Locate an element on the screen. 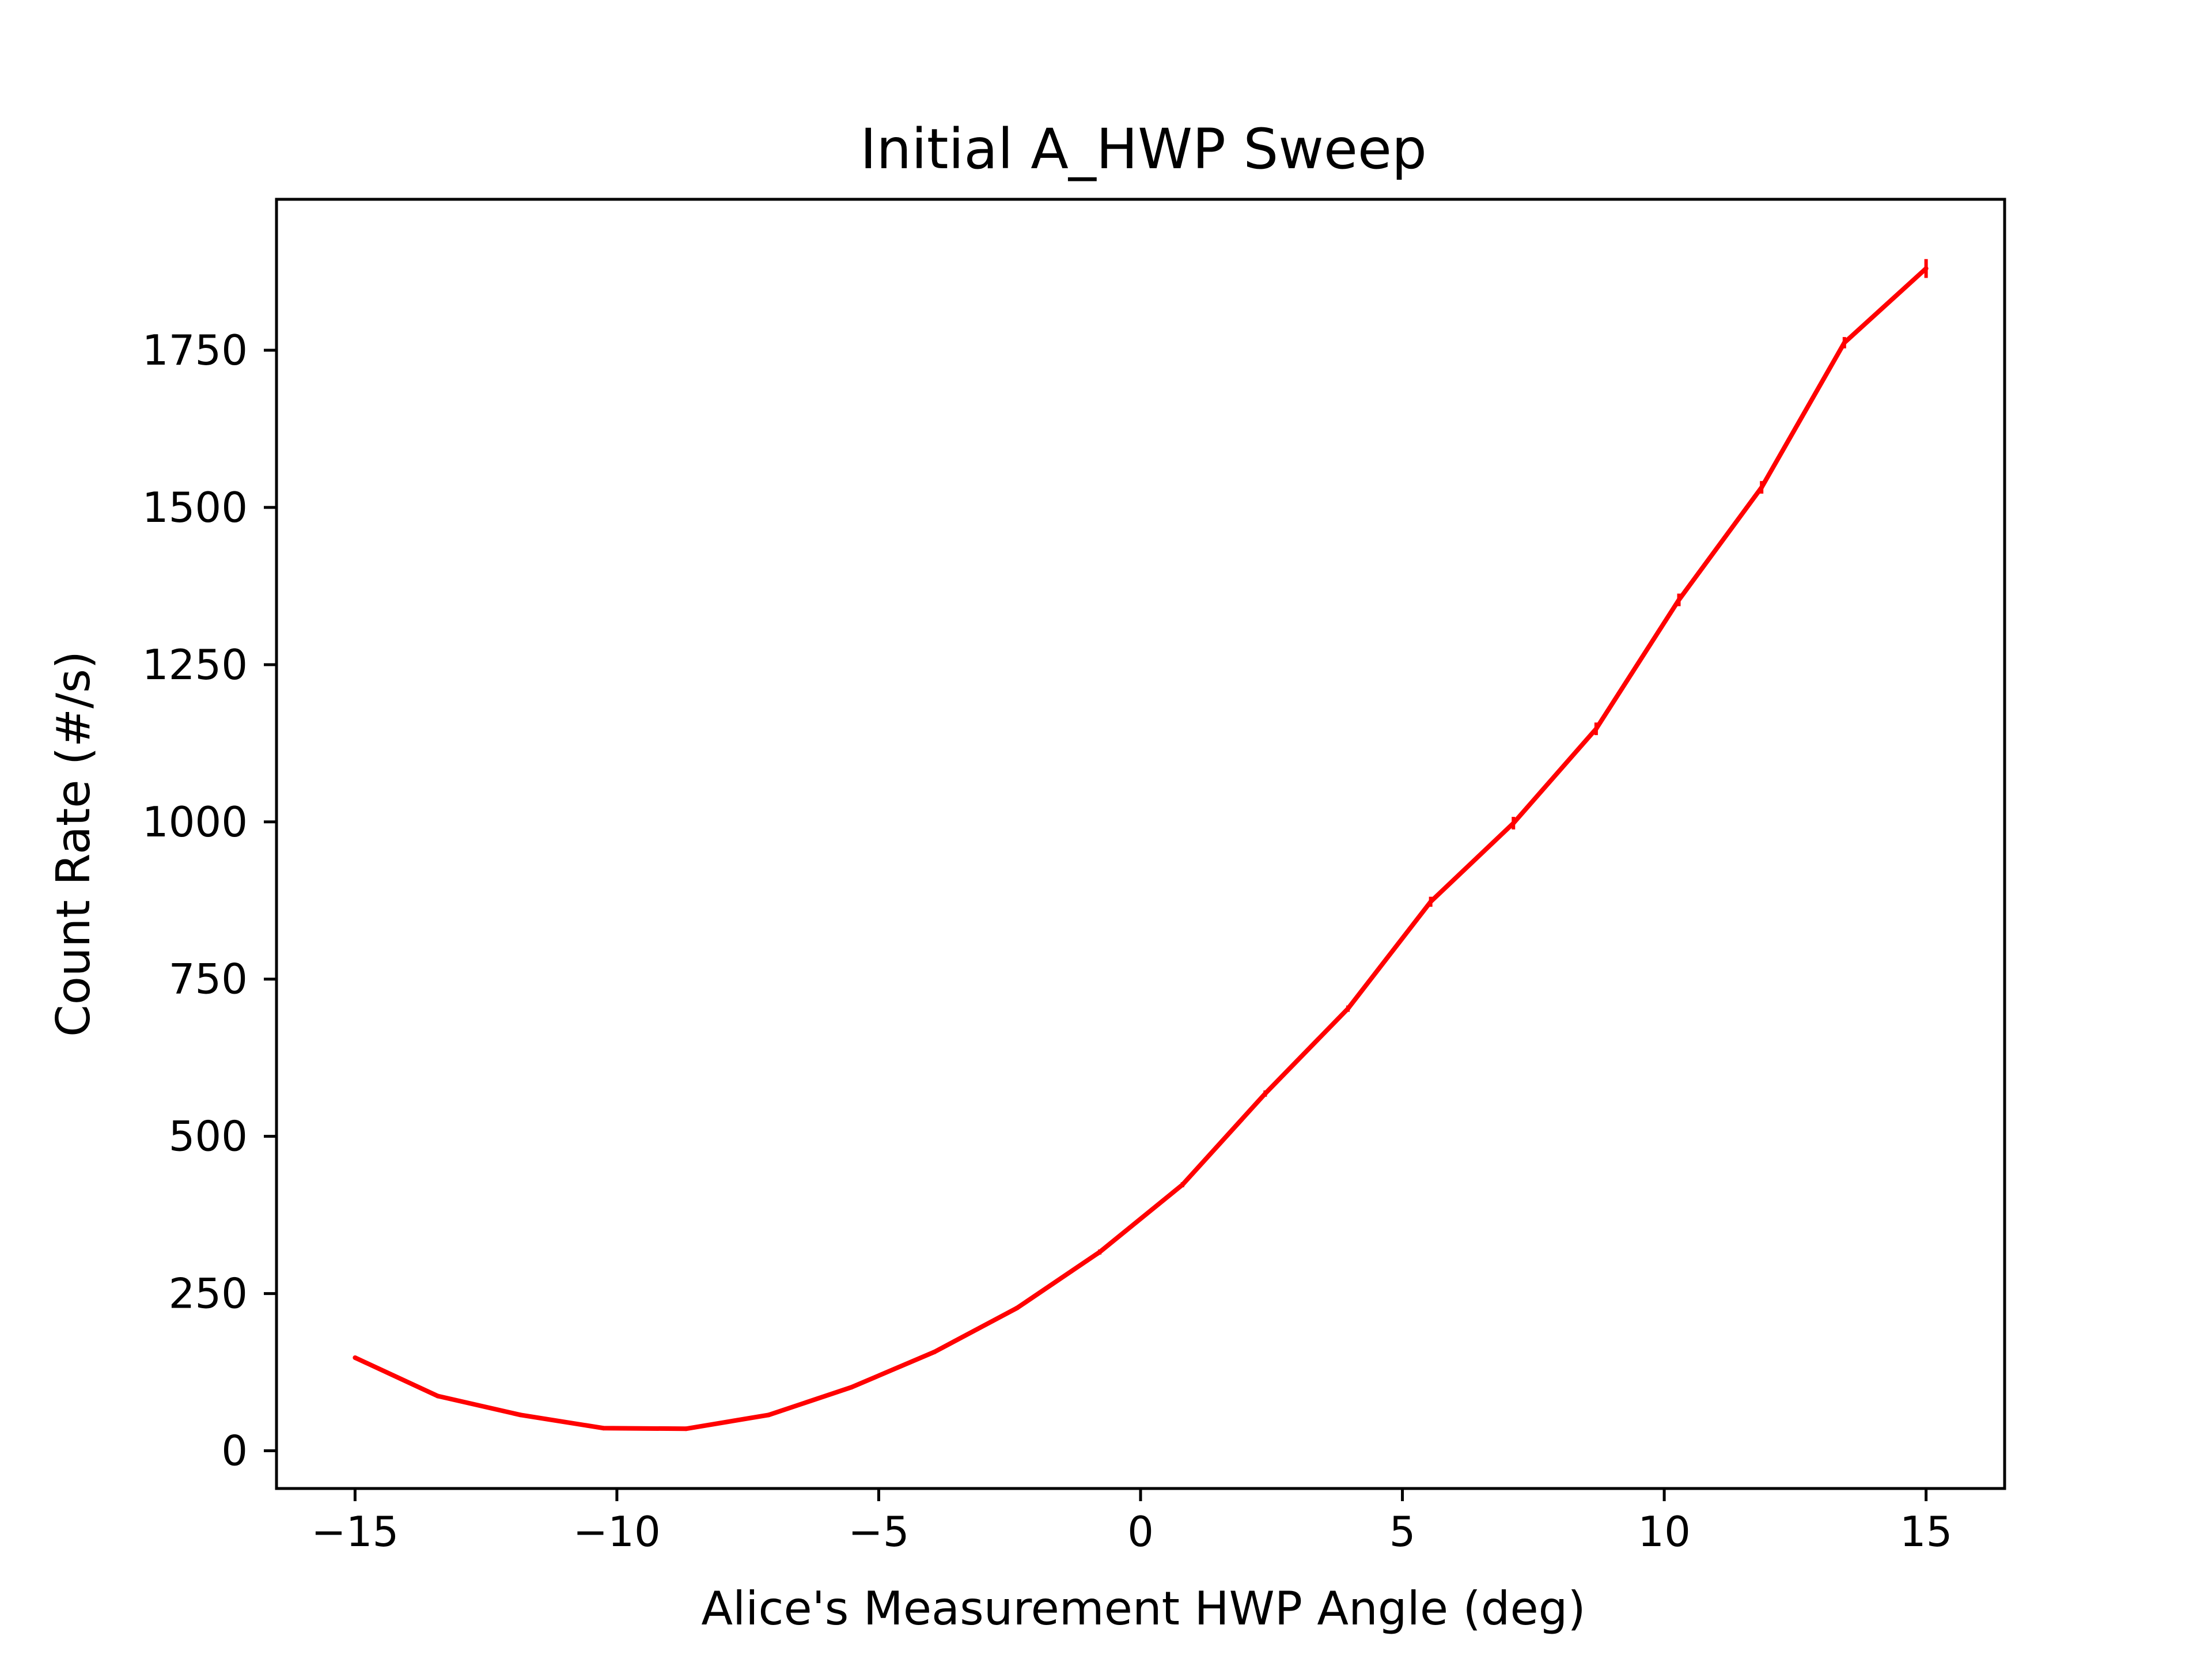 The width and height of the screenshot is (2212, 1659). y-tick-label: 1750 is located at coordinates (195, 350).